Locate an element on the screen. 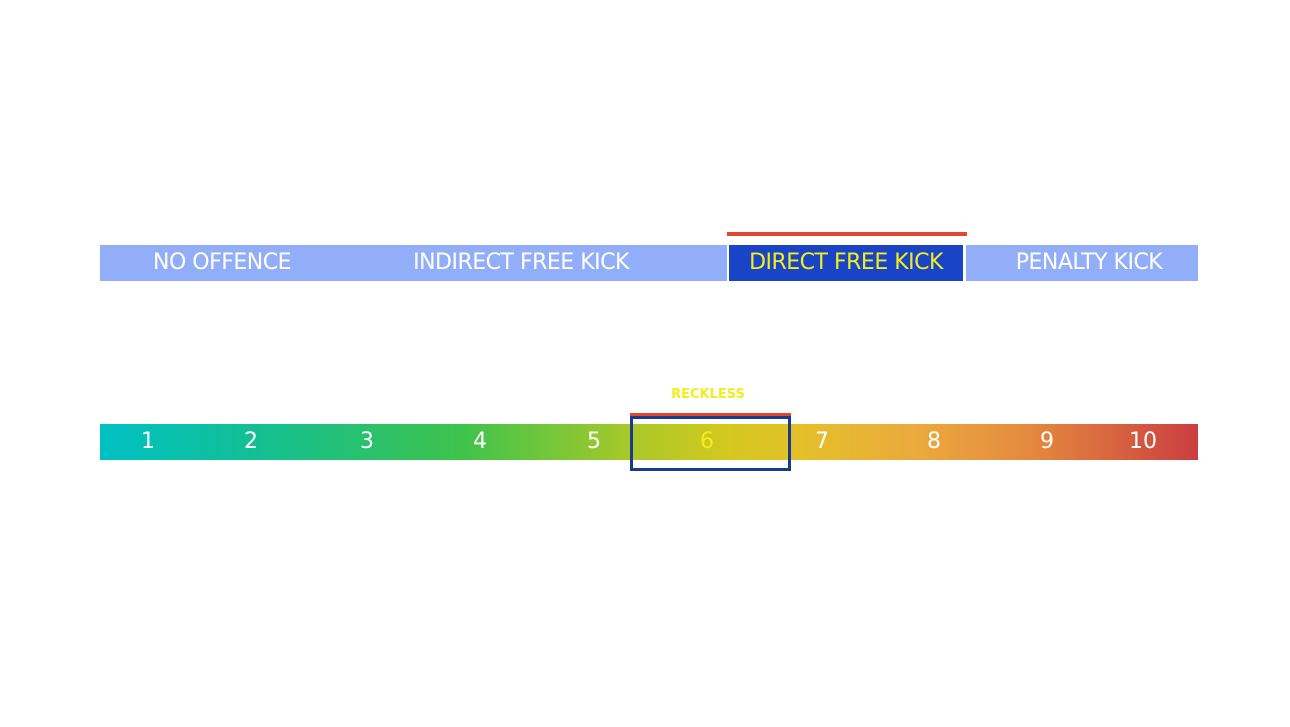 The height and width of the screenshot is (727, 1290). scale-marker is located at coordinates (710, 414).